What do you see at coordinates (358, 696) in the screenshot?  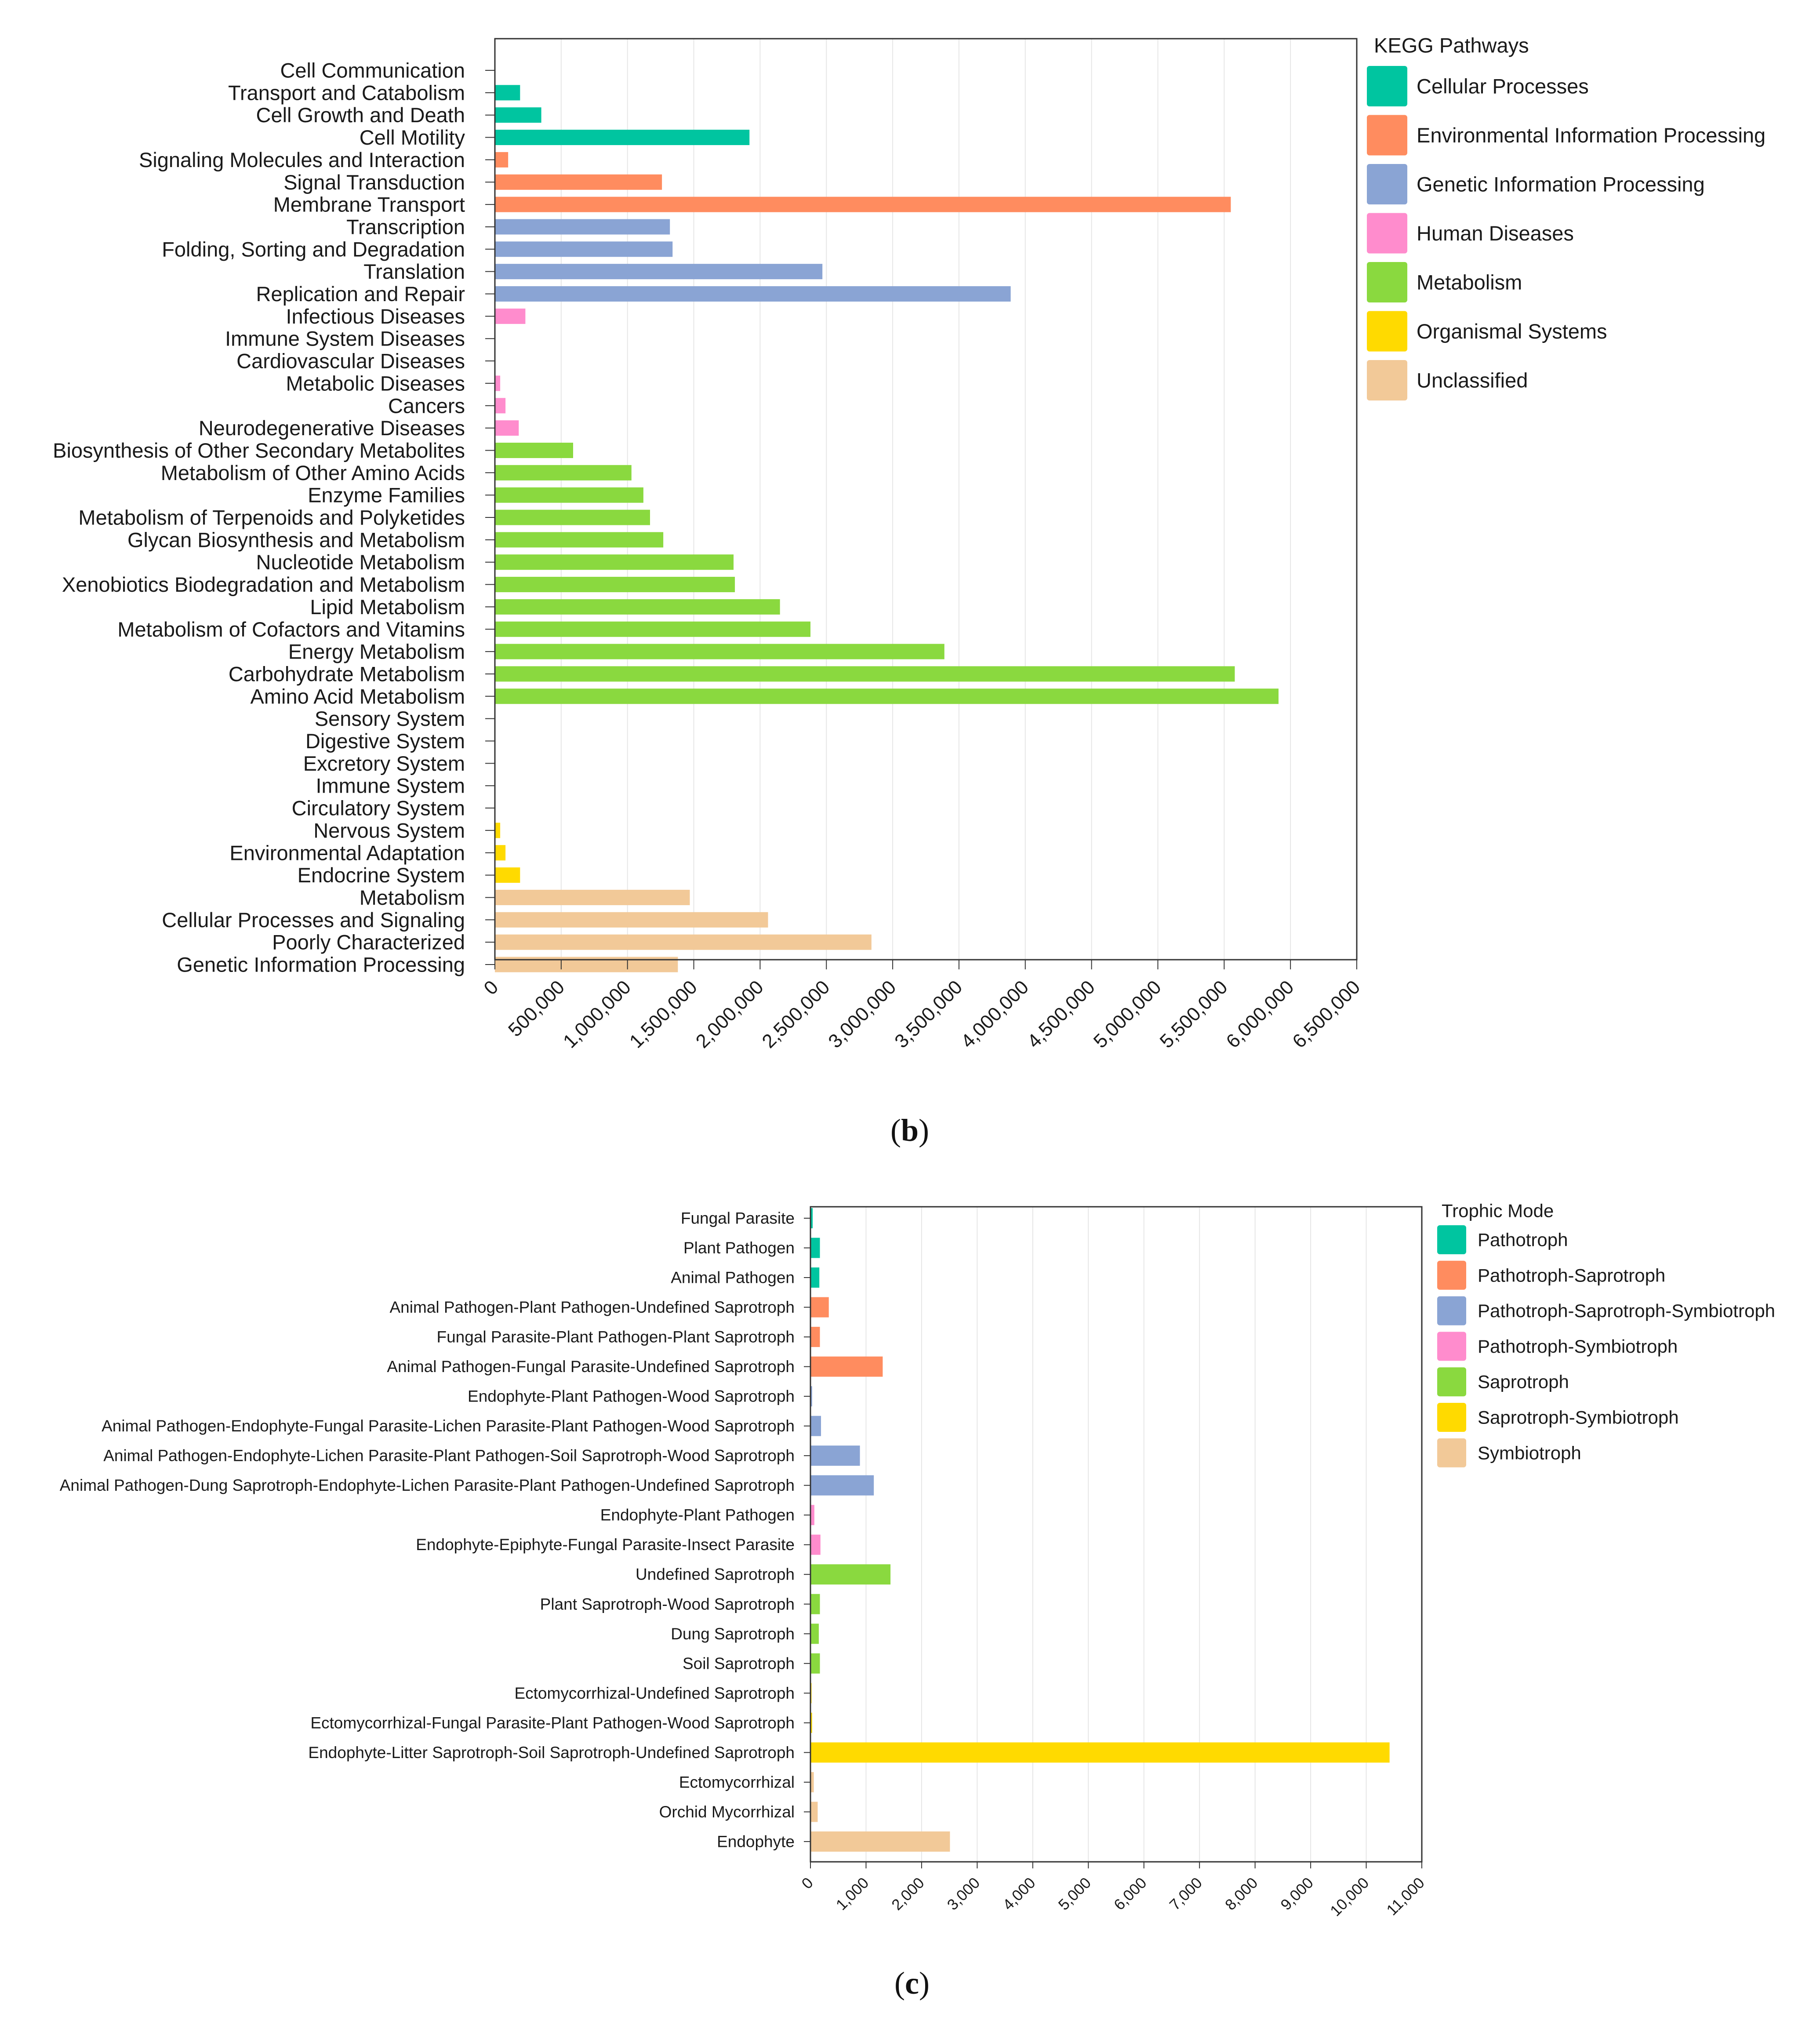 I see `category-label: Amino Acid Metabolism` at bounding box center [358, 696].